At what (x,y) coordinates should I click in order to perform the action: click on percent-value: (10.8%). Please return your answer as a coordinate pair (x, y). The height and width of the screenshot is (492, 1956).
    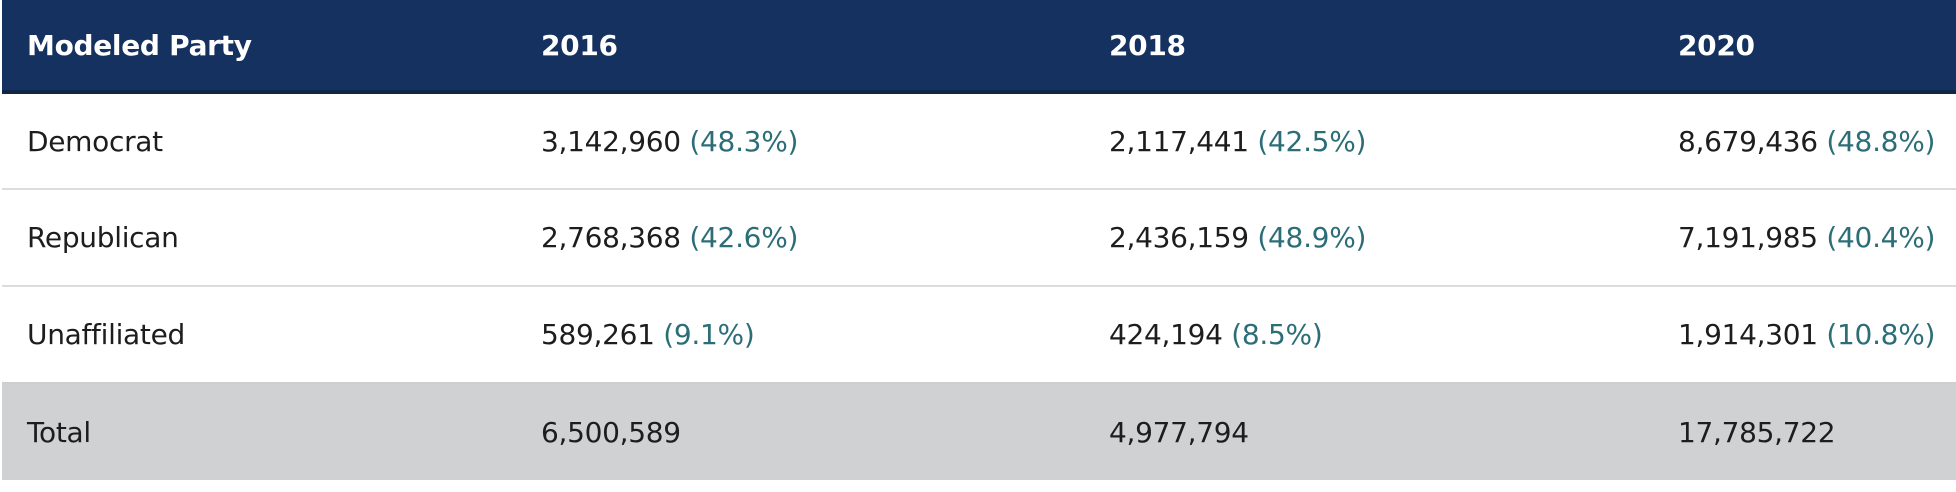
    Looking at the image, I should click on (1881, 334).